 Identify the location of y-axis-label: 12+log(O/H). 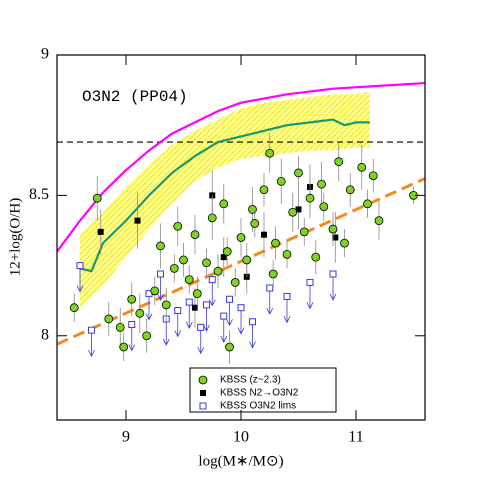
(15, 237).